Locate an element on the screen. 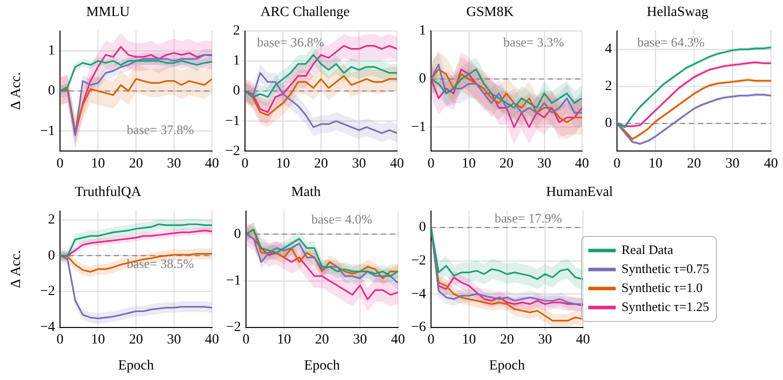 The image size is (783, 380). chart-title: Math is located at coordinates (306, 192).